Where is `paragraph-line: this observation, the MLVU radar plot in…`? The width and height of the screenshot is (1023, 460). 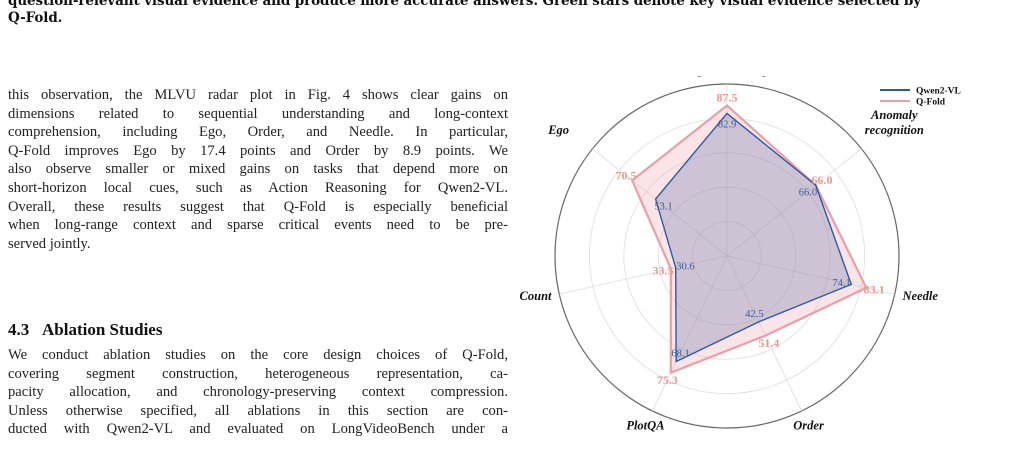 paragraph-line: this observation, the MLVU radar plot in… is located at coordinates (258, 95).